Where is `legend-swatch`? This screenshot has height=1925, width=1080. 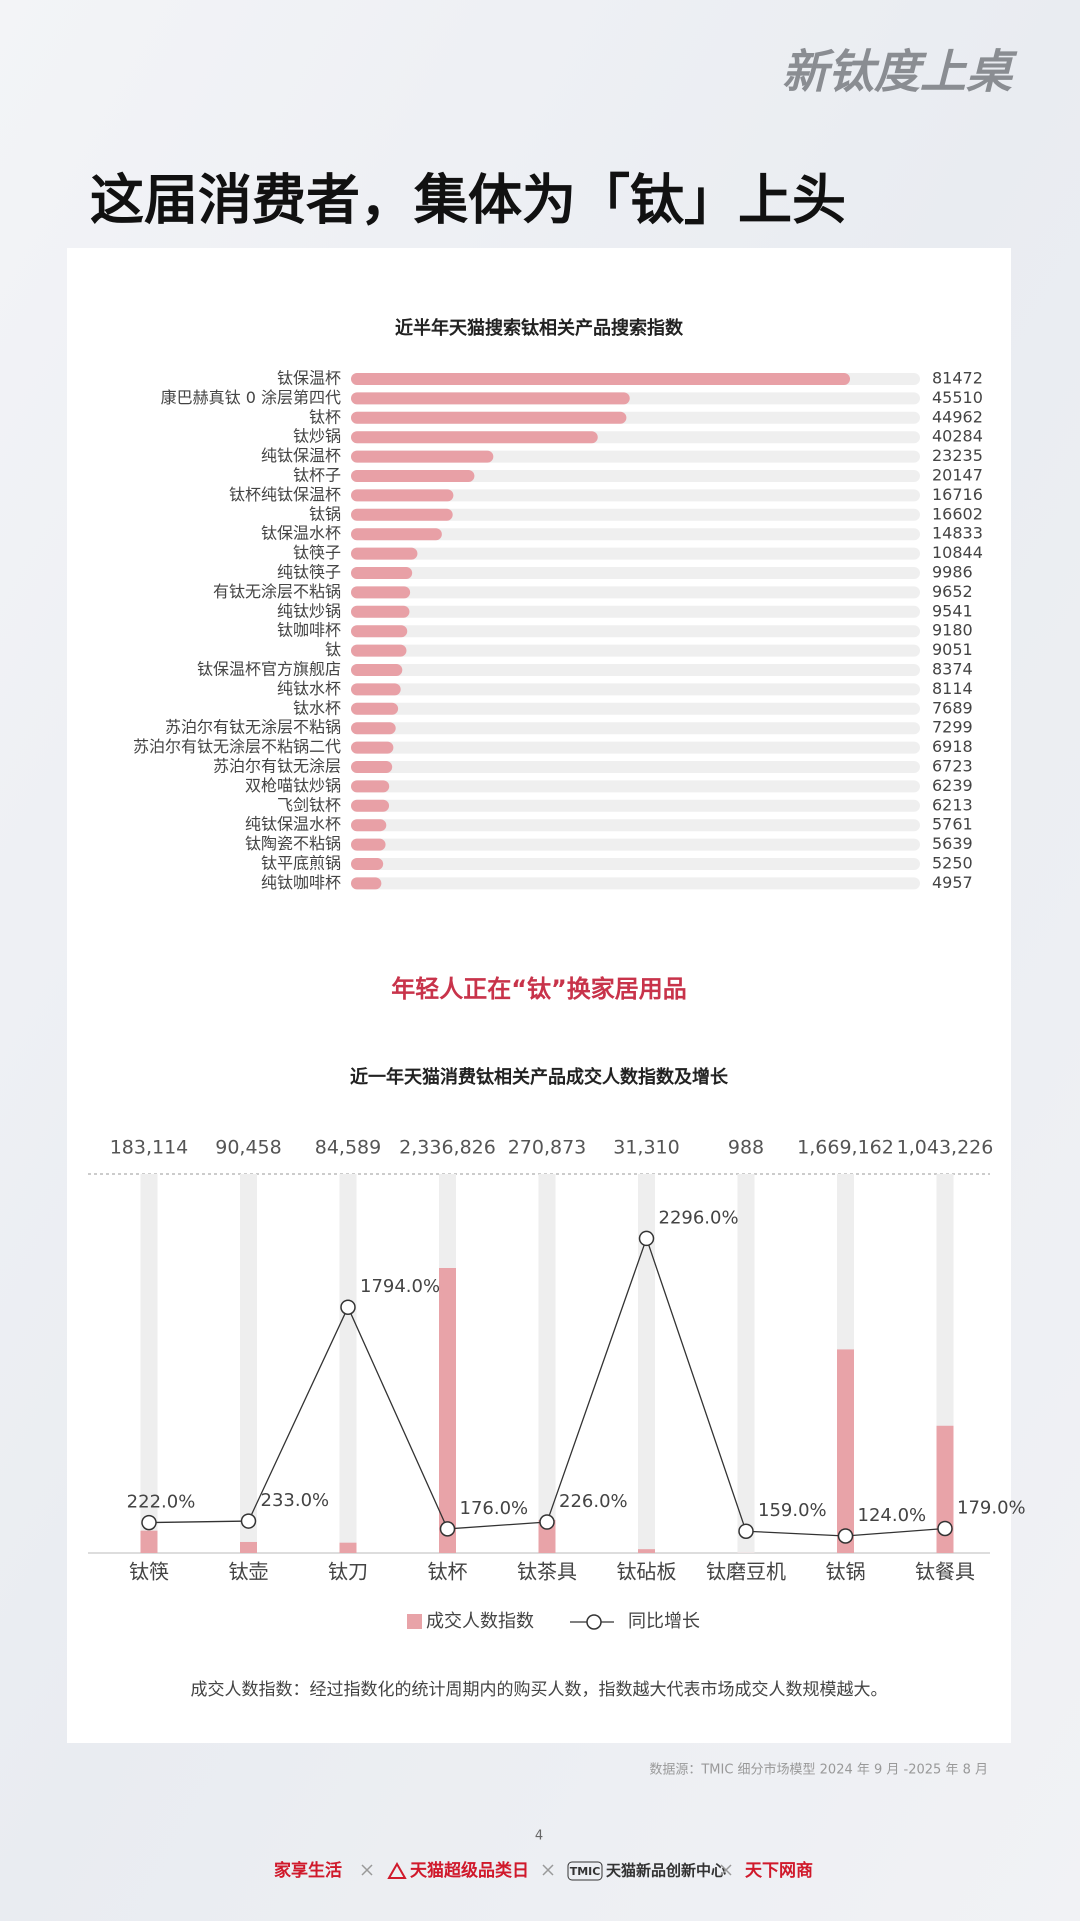
legend-swatch is located at coordinates (414, 1621).